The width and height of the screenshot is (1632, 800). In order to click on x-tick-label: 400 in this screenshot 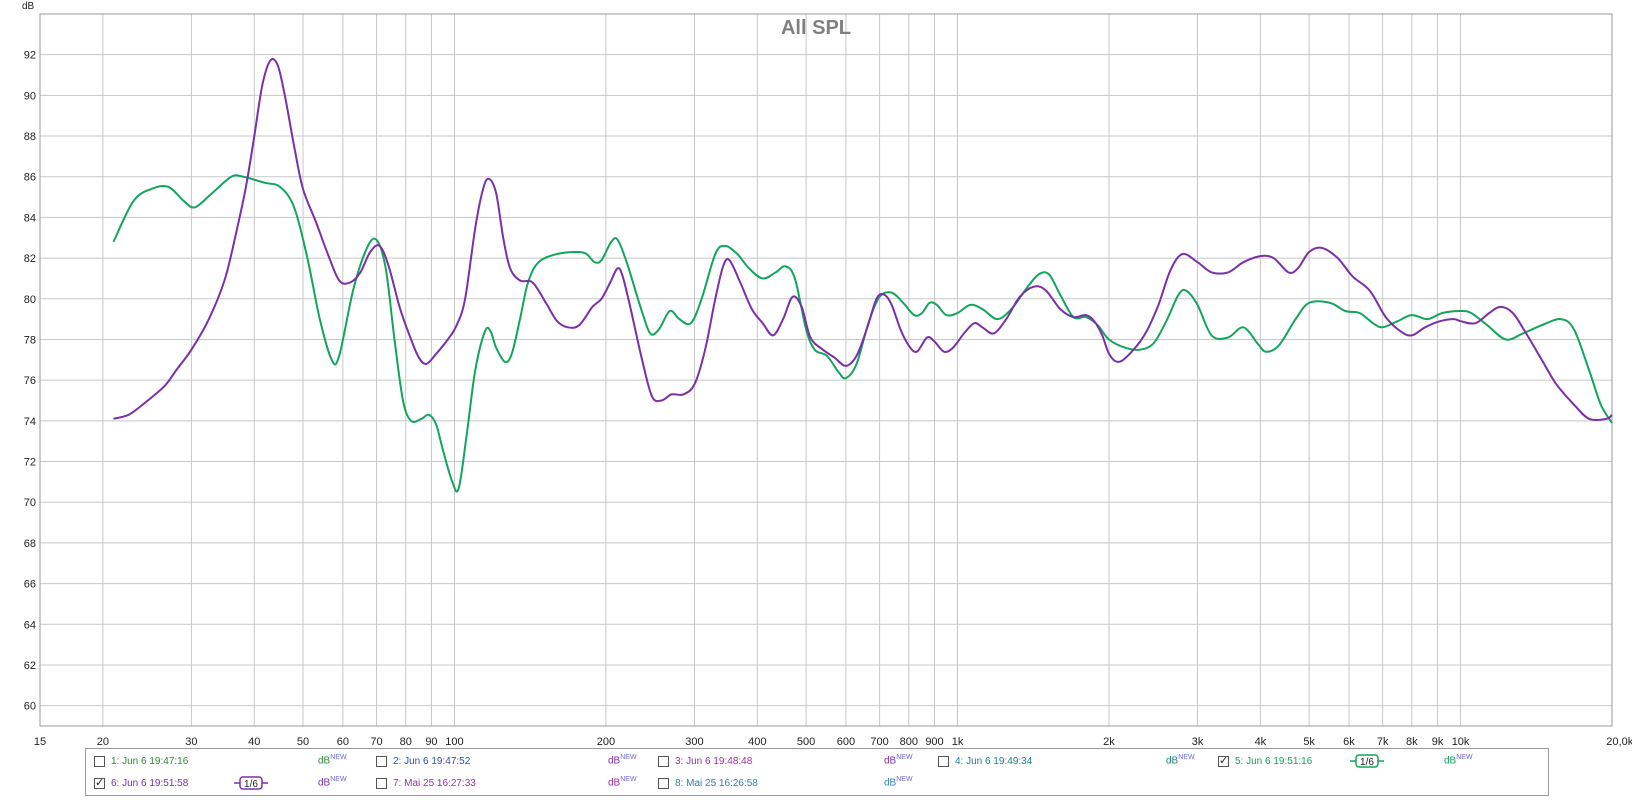, I will do `click(757, 742)`.